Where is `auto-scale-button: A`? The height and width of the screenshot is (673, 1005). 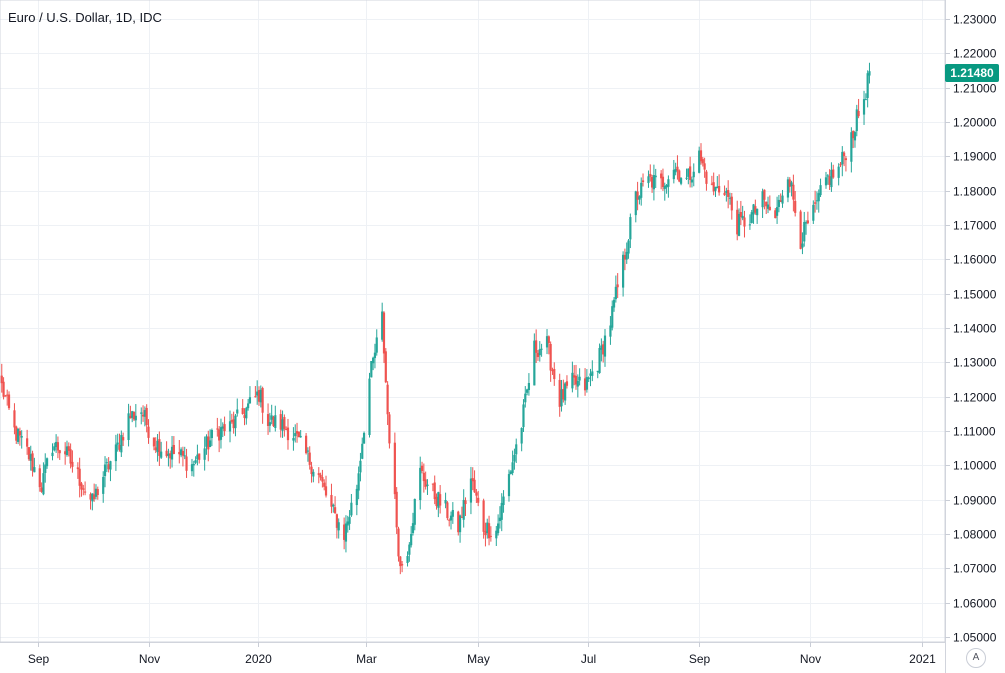 auto-scale-button: A is located at coordinates (976, 658).